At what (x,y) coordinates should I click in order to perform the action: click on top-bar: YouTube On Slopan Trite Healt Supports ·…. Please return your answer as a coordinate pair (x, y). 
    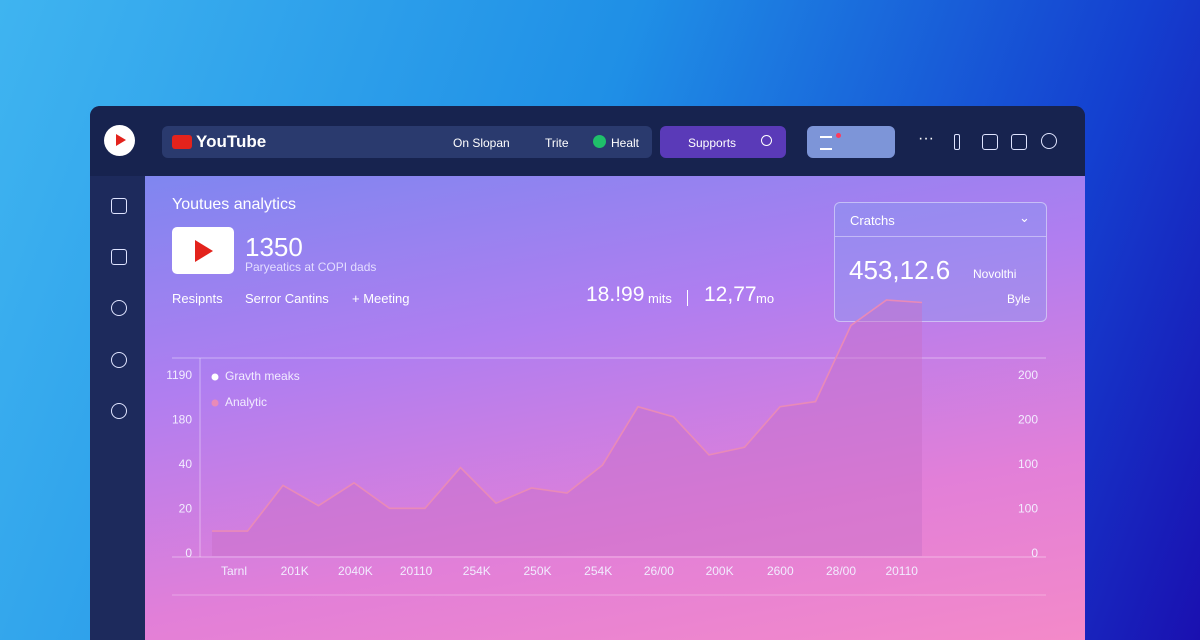
    Looking at the image, I should click on (587, 141).